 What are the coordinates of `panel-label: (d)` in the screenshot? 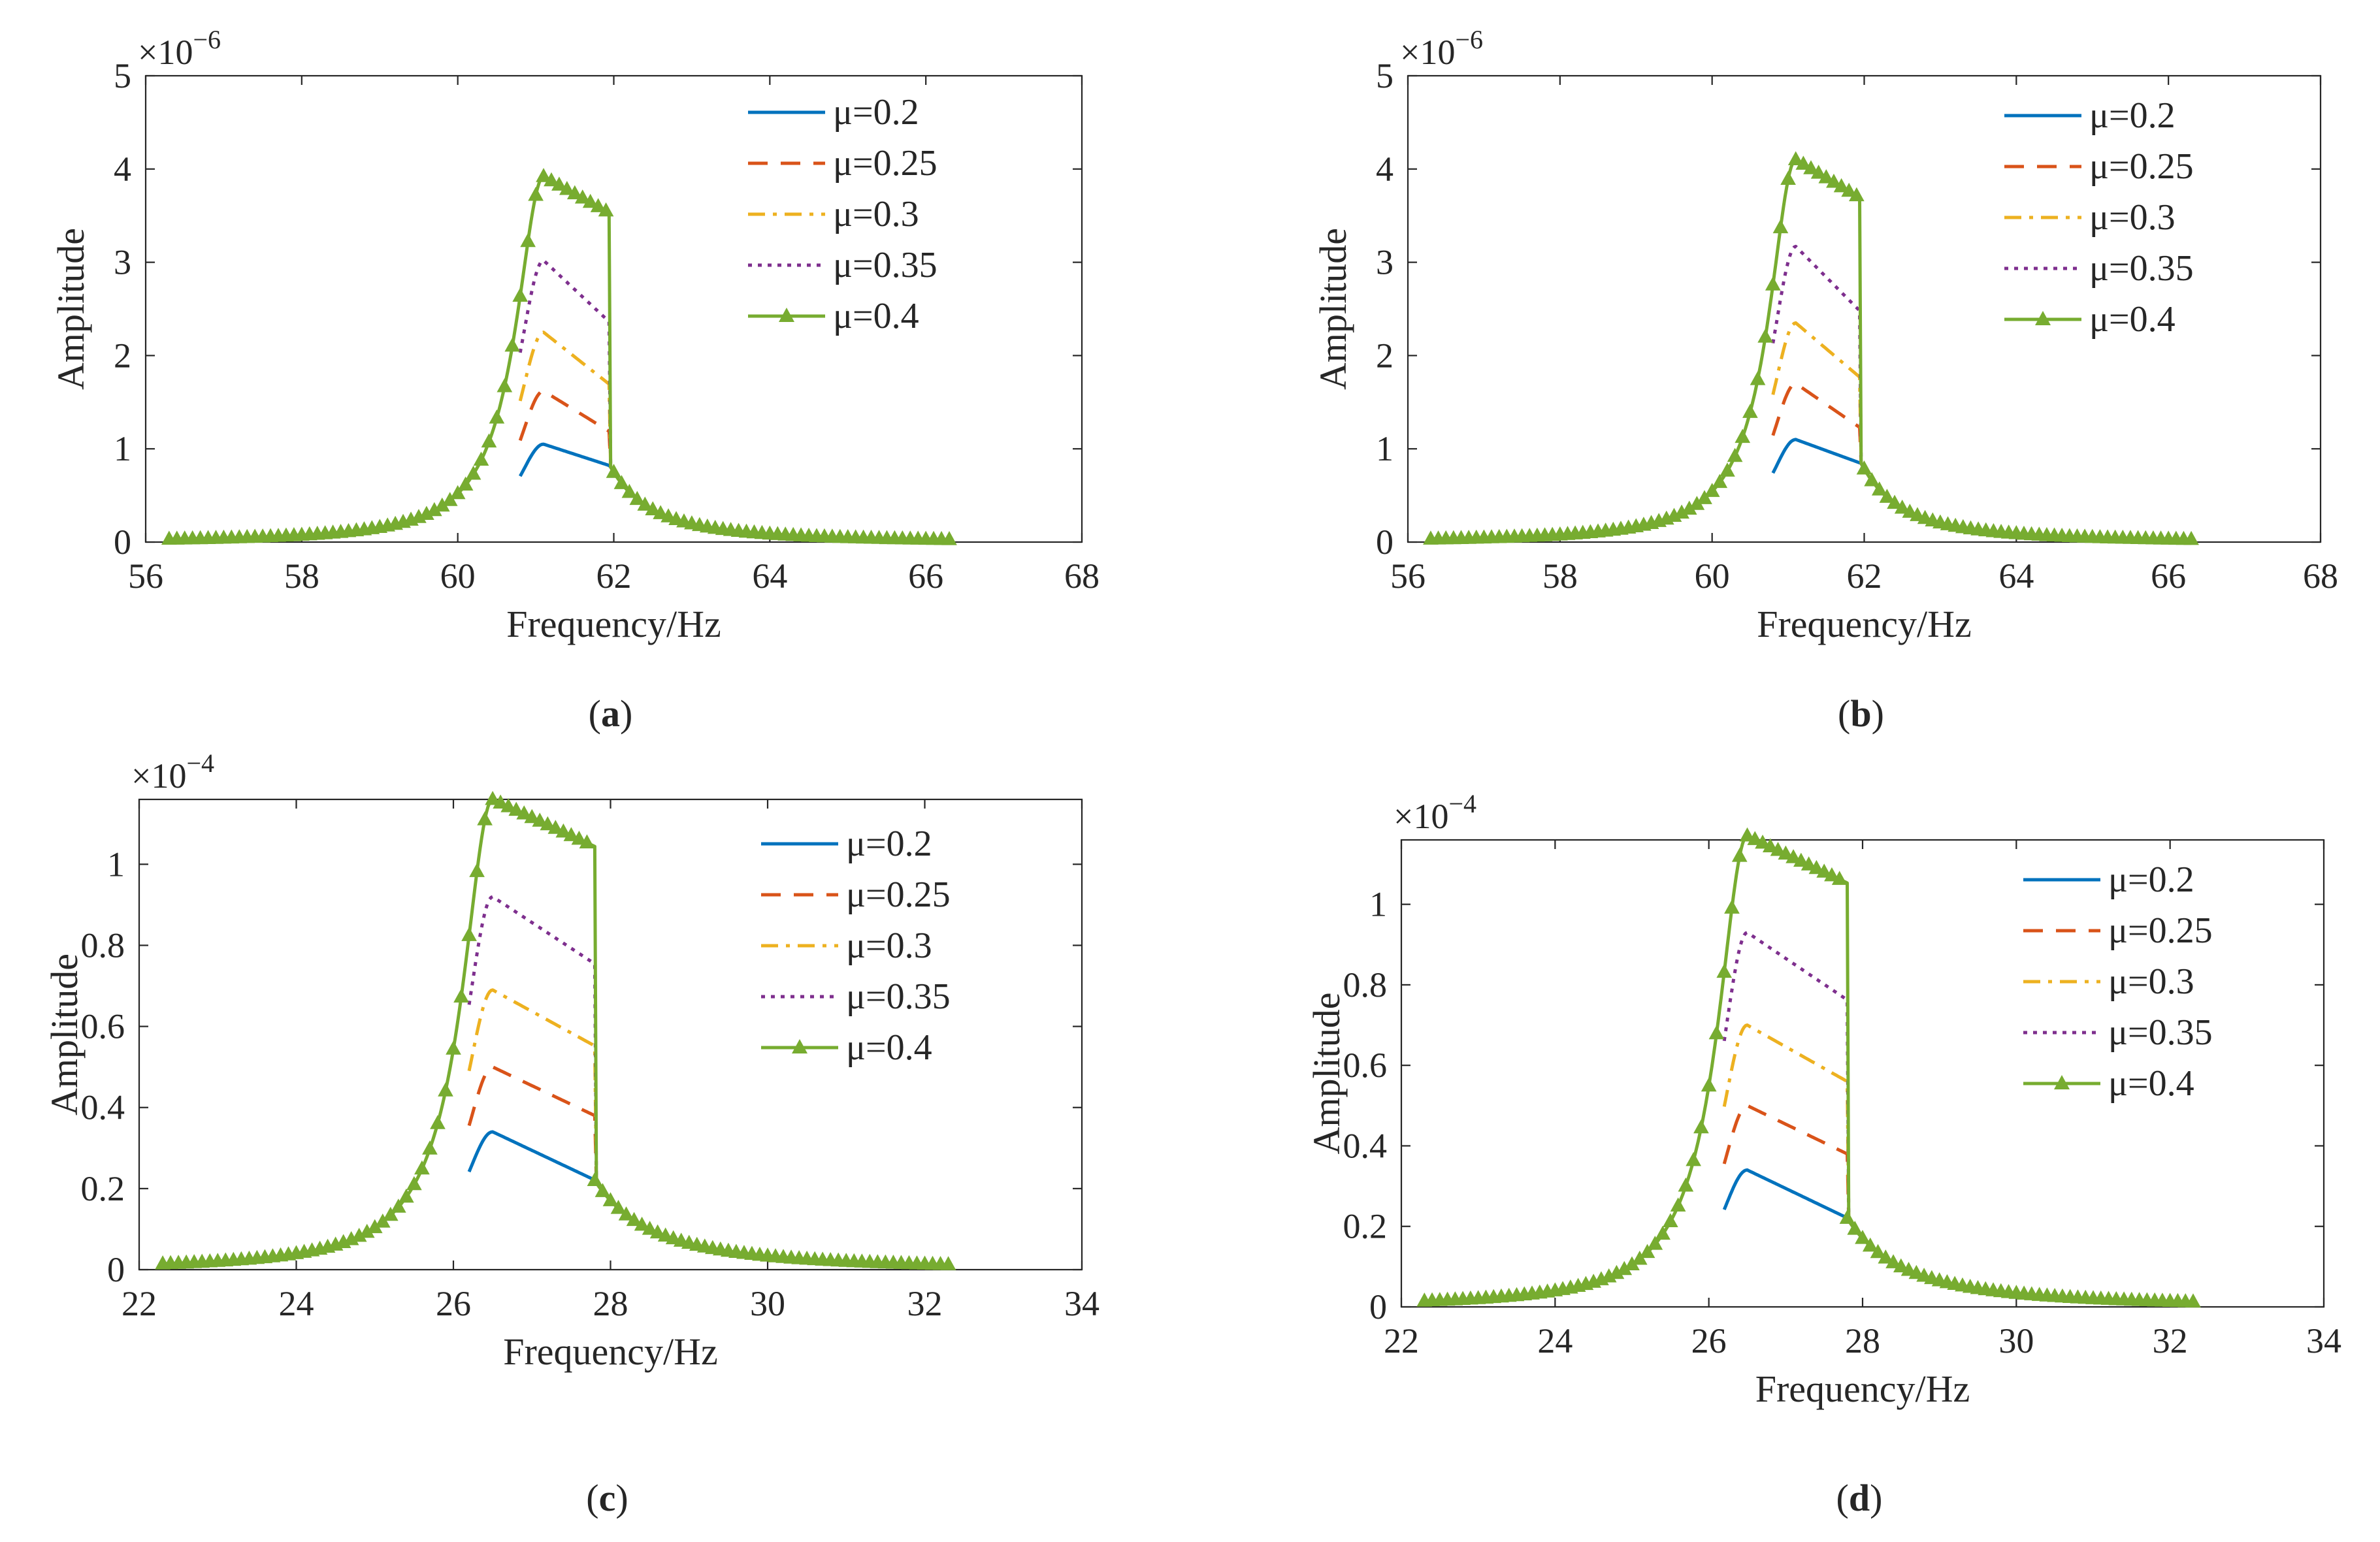 It's located at (1859, 1498).